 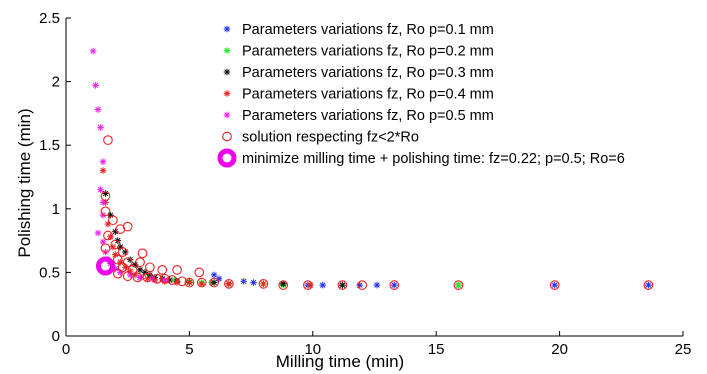 What do you see at coordinates (24, 182) in the screenshot?
I see `y-axis-label: Polishing time (min)` at bounding box center [24, 182].